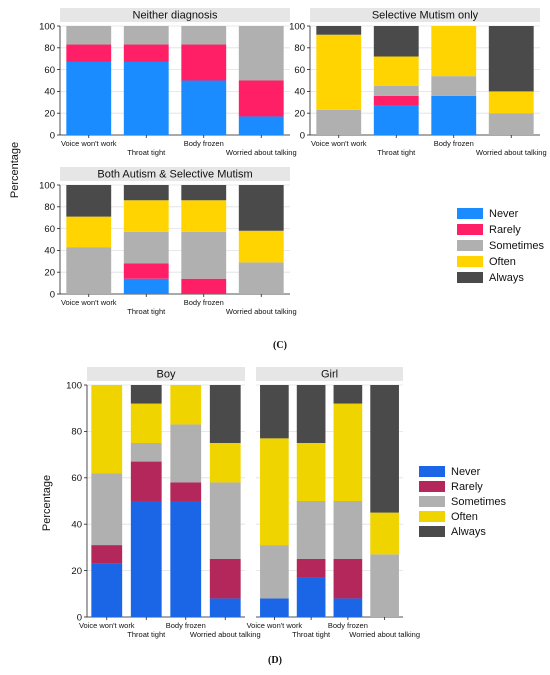 The height and width of the screenshot is (675, 550). What do you see at coordinates (470, 229) in the screenshot?
I see `legend-swatch-rarely` at bounding box center [470, 229].